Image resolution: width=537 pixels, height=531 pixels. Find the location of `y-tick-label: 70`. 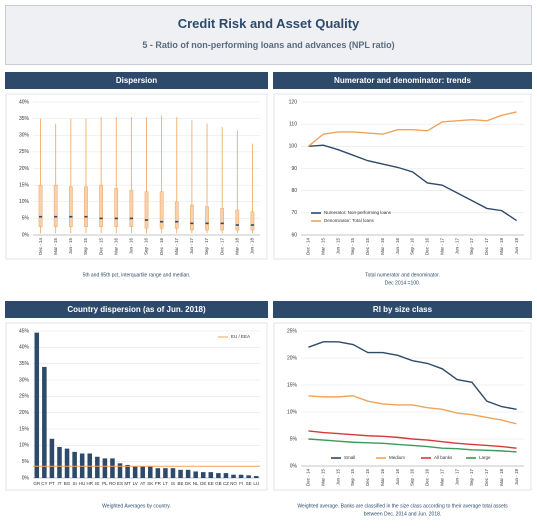

y-tick-label: 70 is located at coordinates (294, 213).